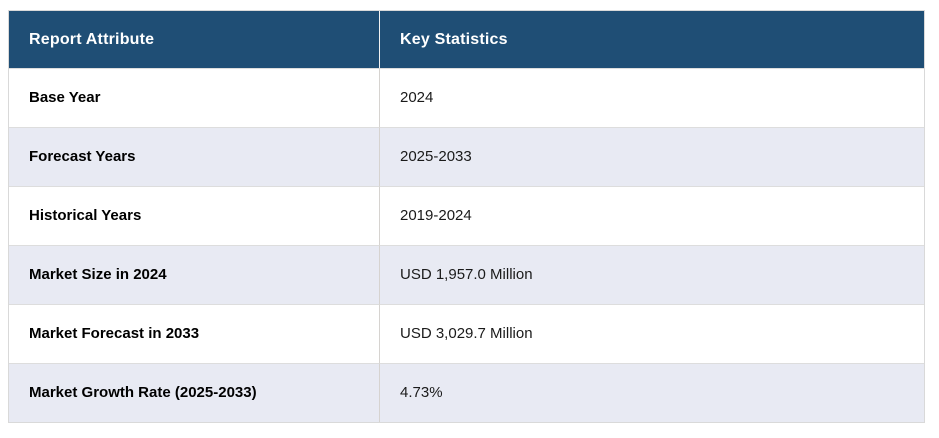 Image resolution: width=939 pixels, height=438 pixels. Describe the element at coordinates (651, 392) in the screenshot. I see `value-cell: 4.73%` at that location.